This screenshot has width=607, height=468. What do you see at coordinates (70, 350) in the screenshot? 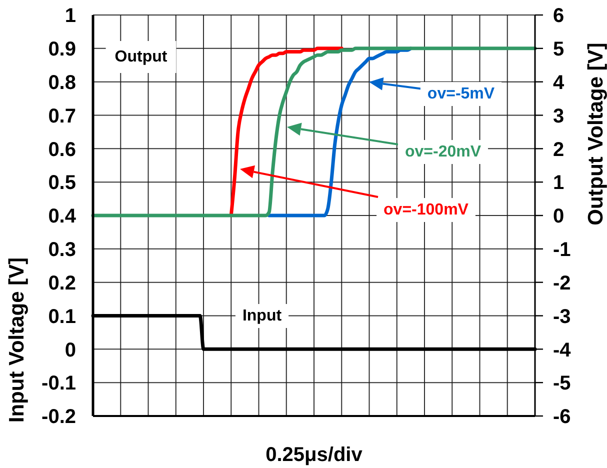
I see `y-tick-label: 0` at bounding box center [70, 350].